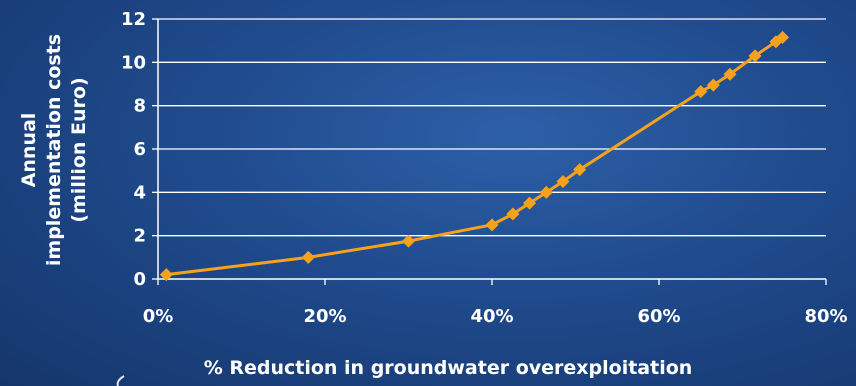 The image size is (856, 386). Describe the element at coordinates (79, 149) in the screenshot. I see `y-axis-title-line-3: (million Euro)` at that location.